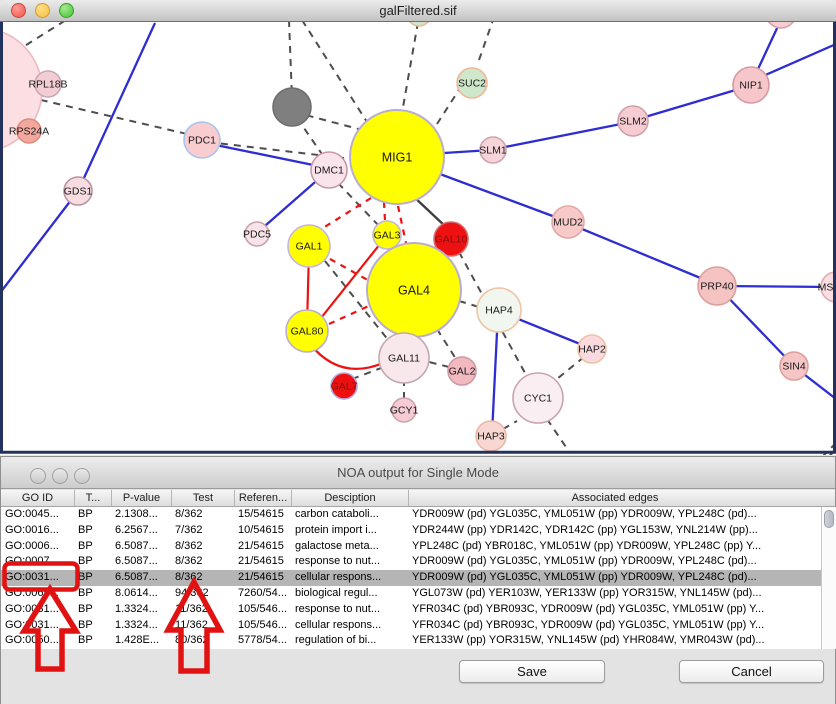 This screenshot has height=704, width=836. Describe the element at coordinates (451, 239) in the screenshot. I see `node-GAL10: GAL10` at that location.